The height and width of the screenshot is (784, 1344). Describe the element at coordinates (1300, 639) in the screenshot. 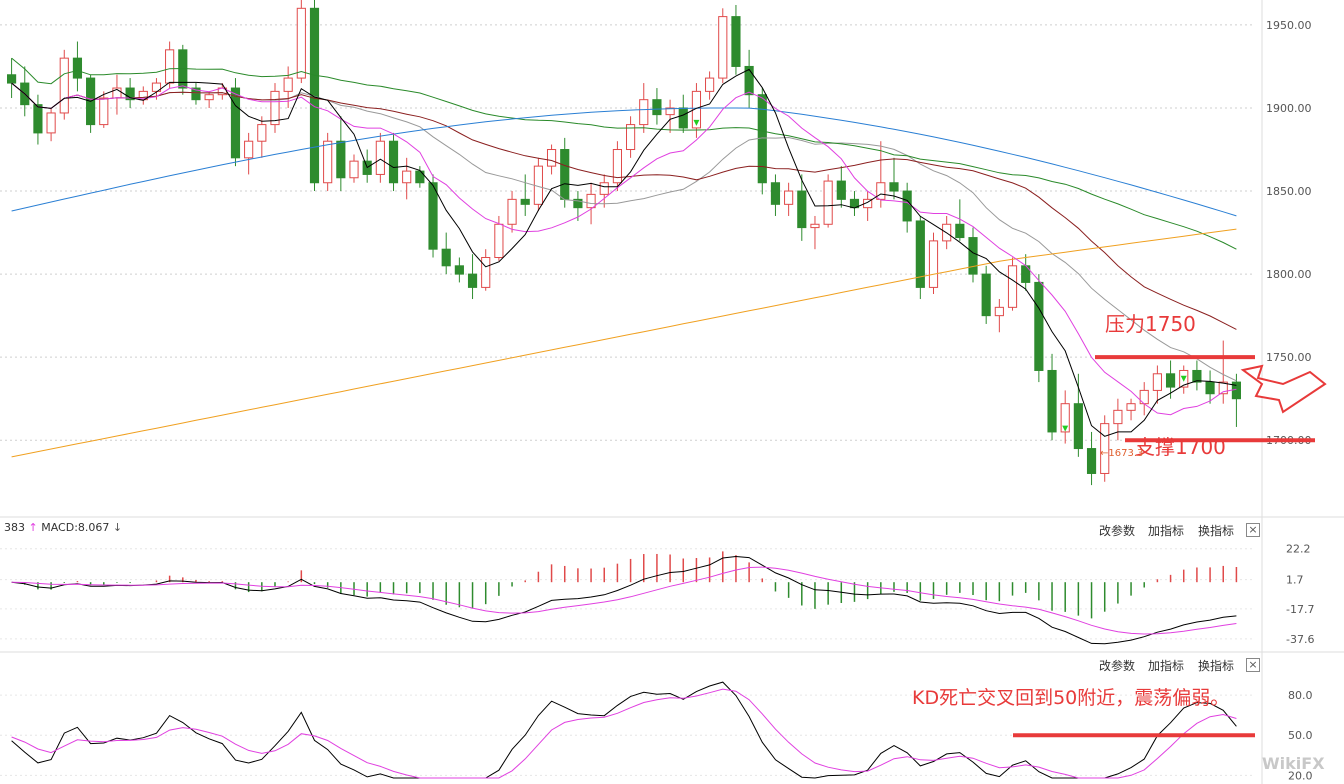

I see `macd-tick-label: -37.6` at that location.